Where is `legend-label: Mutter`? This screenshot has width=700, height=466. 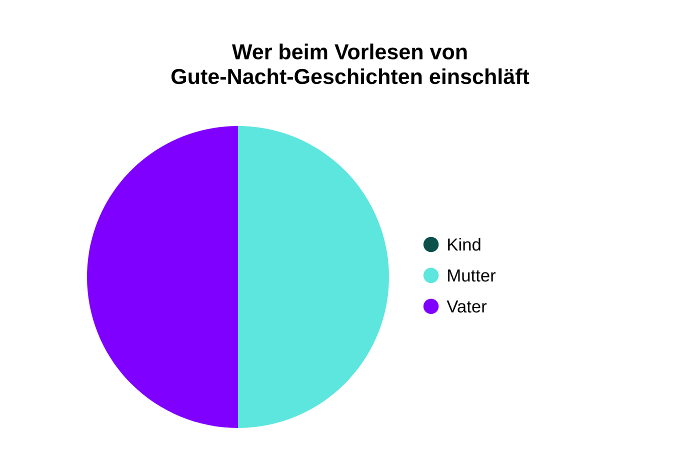
legend-label: Mutter is located at coordinates (472, 276).